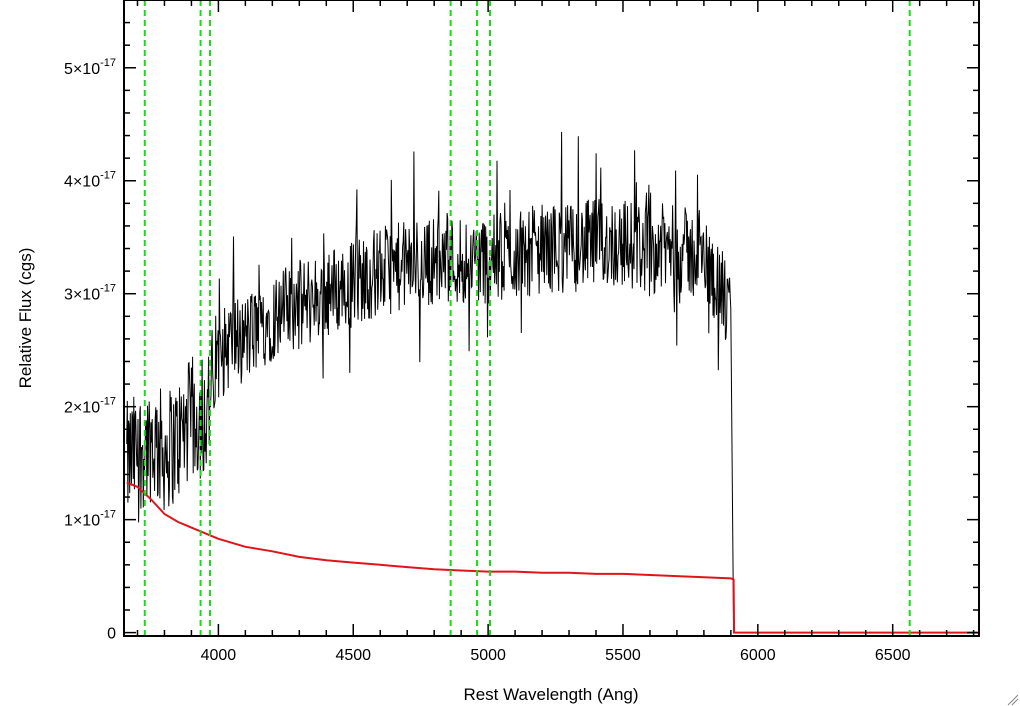 This screenshot has width=1020, height=706. I want to click on window-resize-grip, so click(1013, 700).